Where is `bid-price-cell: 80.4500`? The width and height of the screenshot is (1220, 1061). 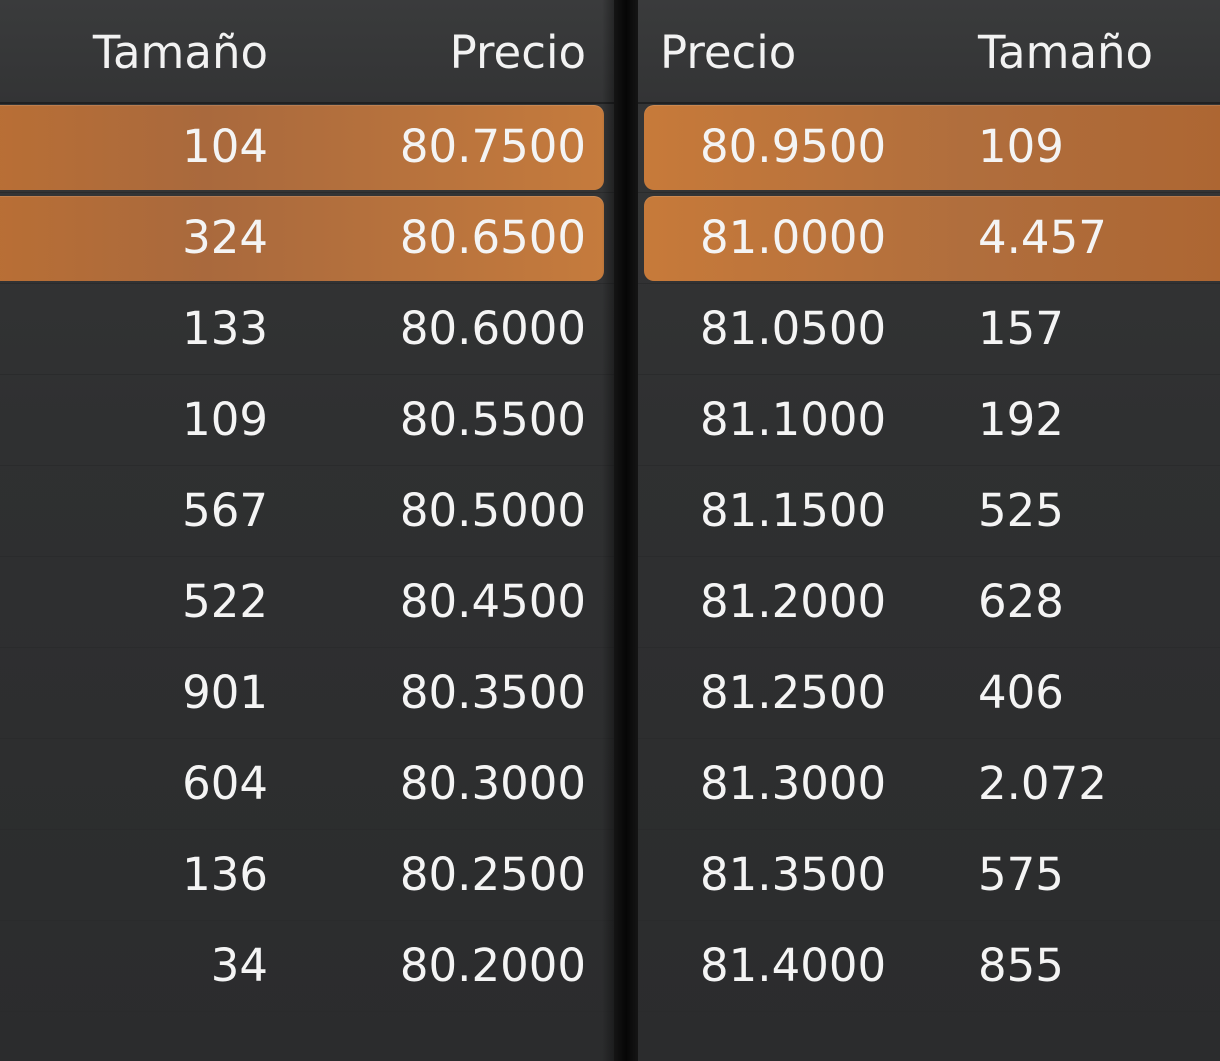
bid-price-cell: 80.4500 is located at coordinates (492, 601).